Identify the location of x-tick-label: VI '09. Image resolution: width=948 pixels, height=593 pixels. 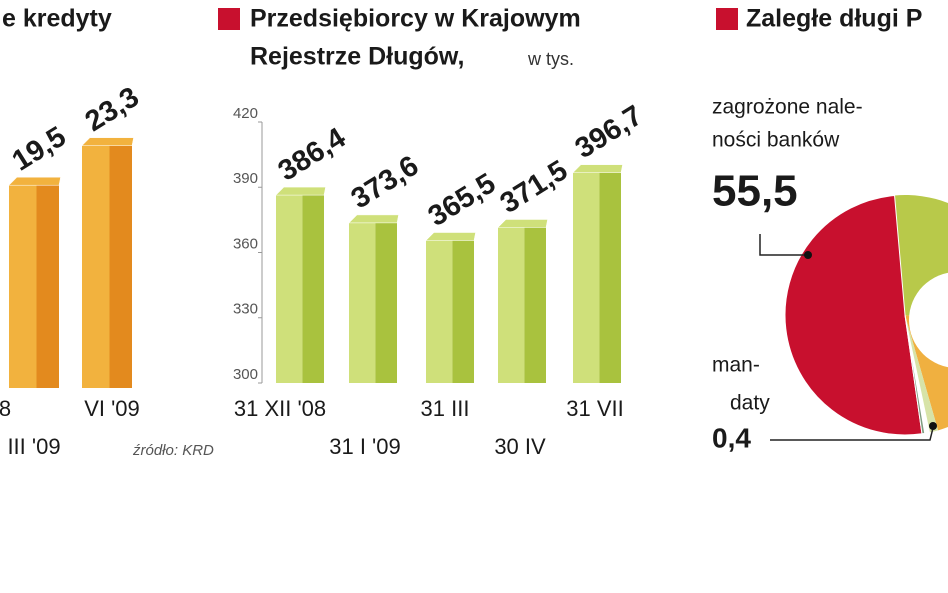
(112, 408).